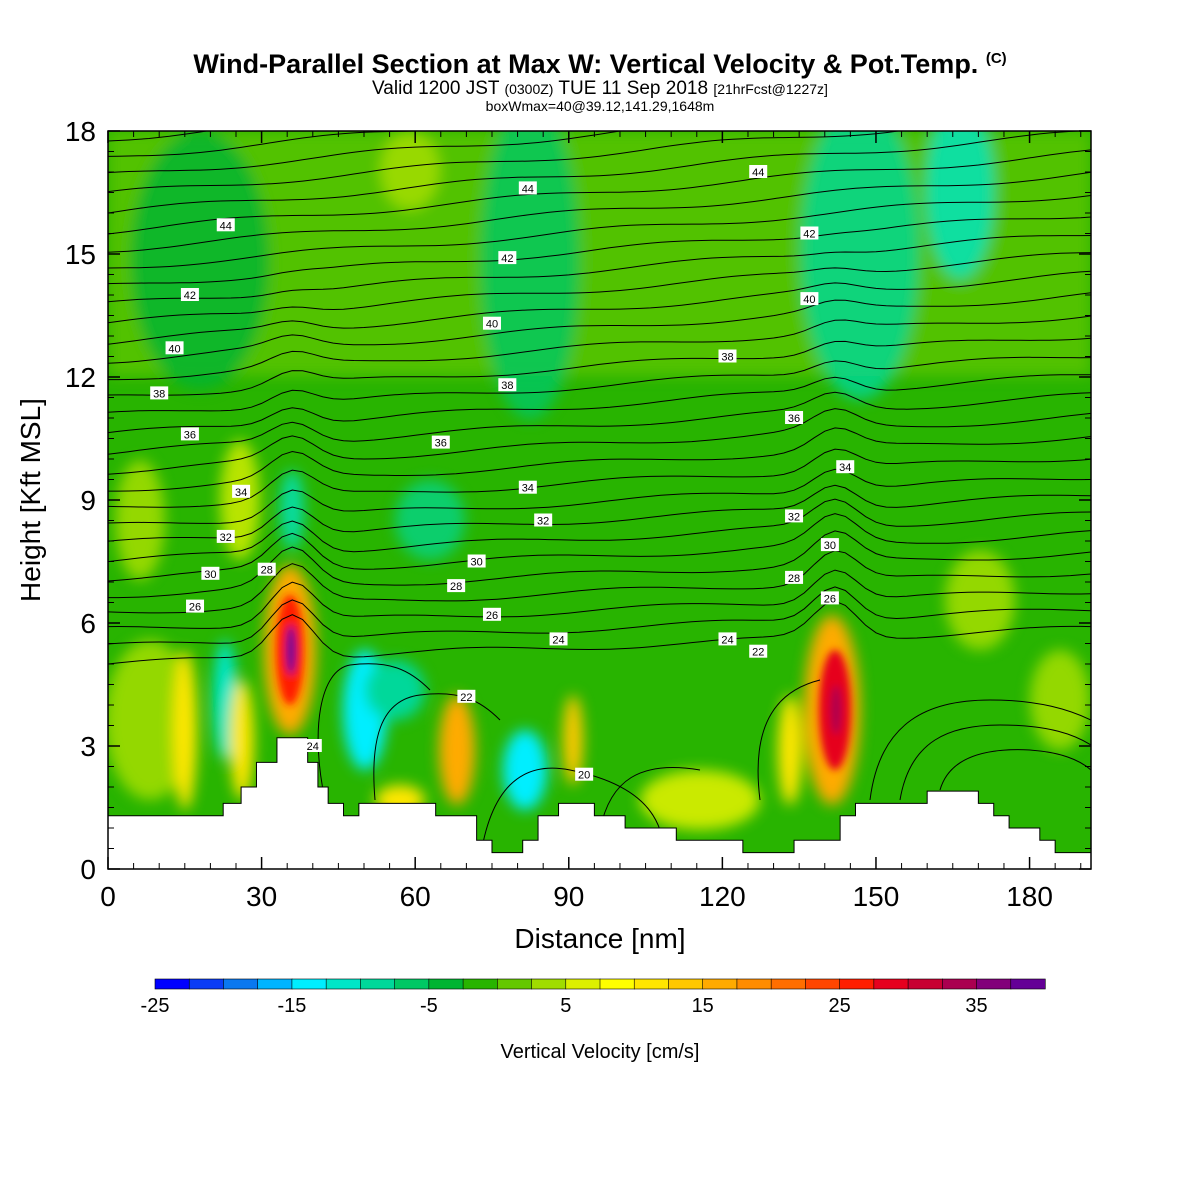  I want to click on terrain-shape, so click(599, 803).